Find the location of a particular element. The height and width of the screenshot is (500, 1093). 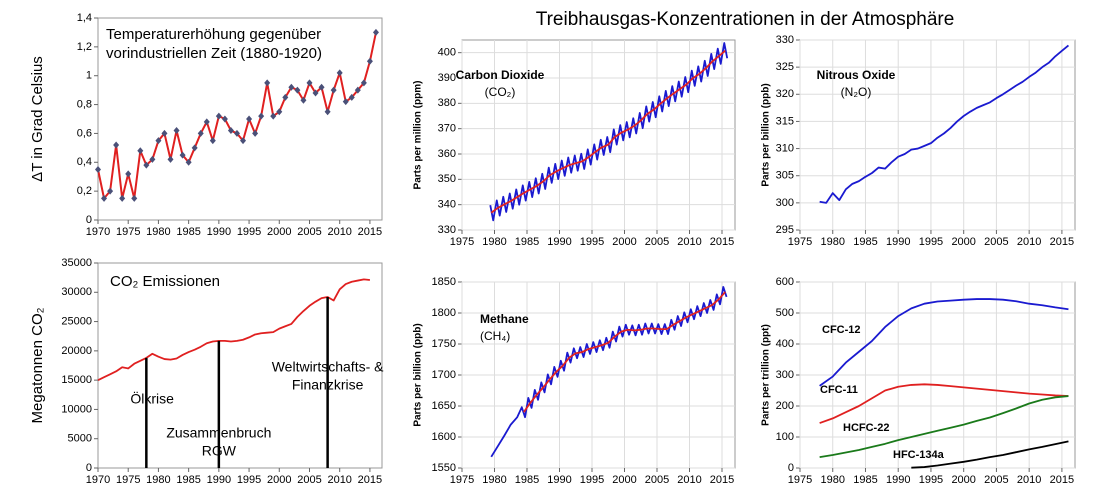

y-axis-label: Parts per billion (ppb) is located at coordinates (418, 374).